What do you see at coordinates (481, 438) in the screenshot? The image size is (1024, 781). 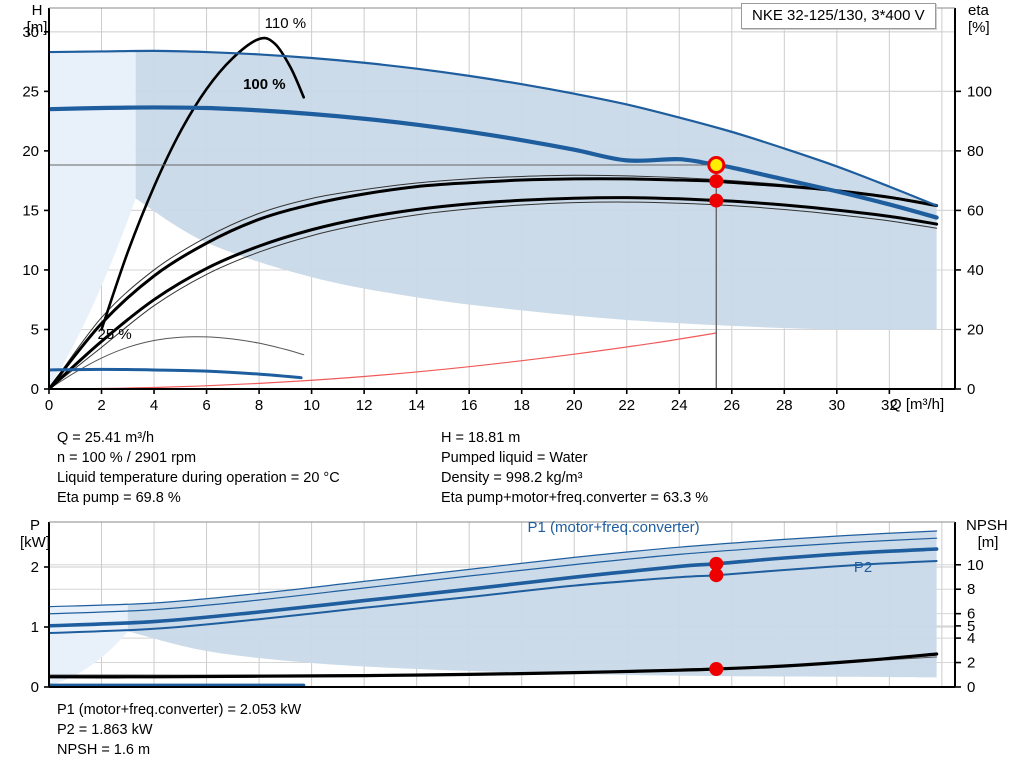 I see `info-h: H = 18.81 m` at bounding box center [481, 438].